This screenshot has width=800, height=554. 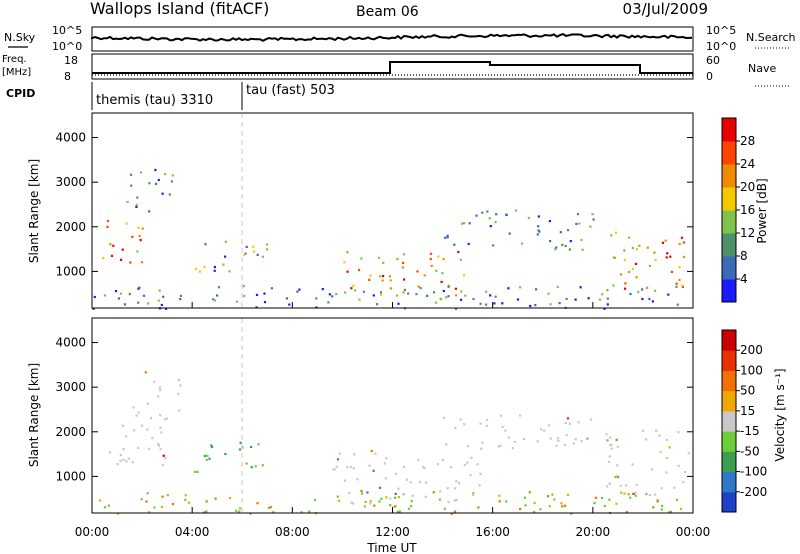 What do you see at coordinates (71, 60) in the screenshot?
I see `freq-tick-high: 18` at bounding box center [71, 60].